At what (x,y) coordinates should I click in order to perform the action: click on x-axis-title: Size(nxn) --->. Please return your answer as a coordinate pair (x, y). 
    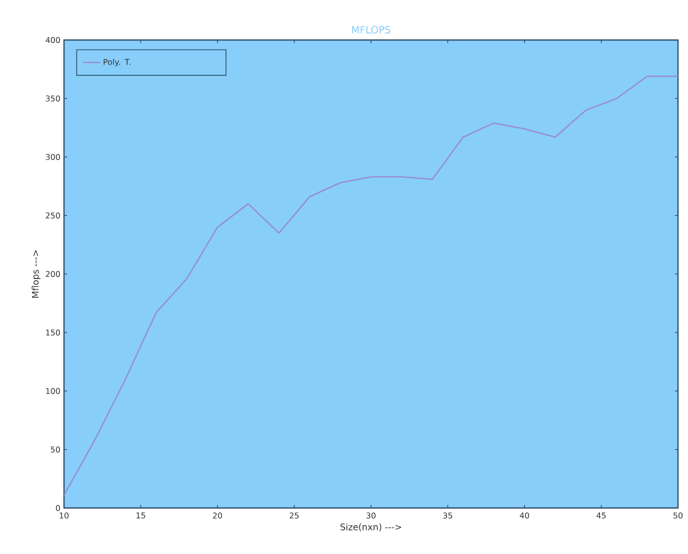
    Looking at the image, I should click on (371, 527).